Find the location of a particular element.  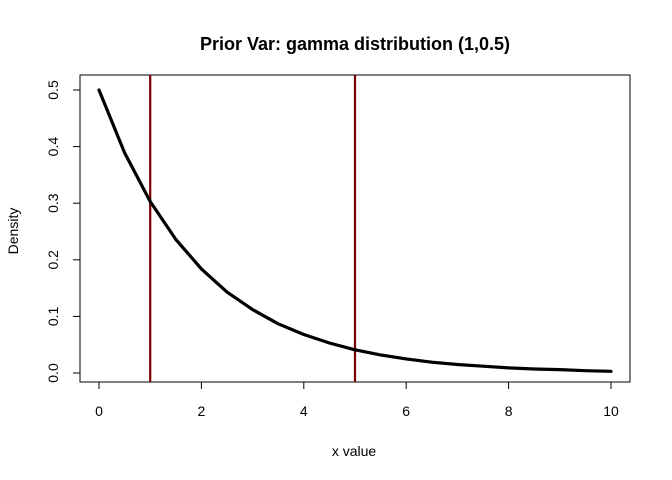

y-axis: 0.0 0.1 0.2 0.3 0.4 0.5 is located at coordinates (63, 231).